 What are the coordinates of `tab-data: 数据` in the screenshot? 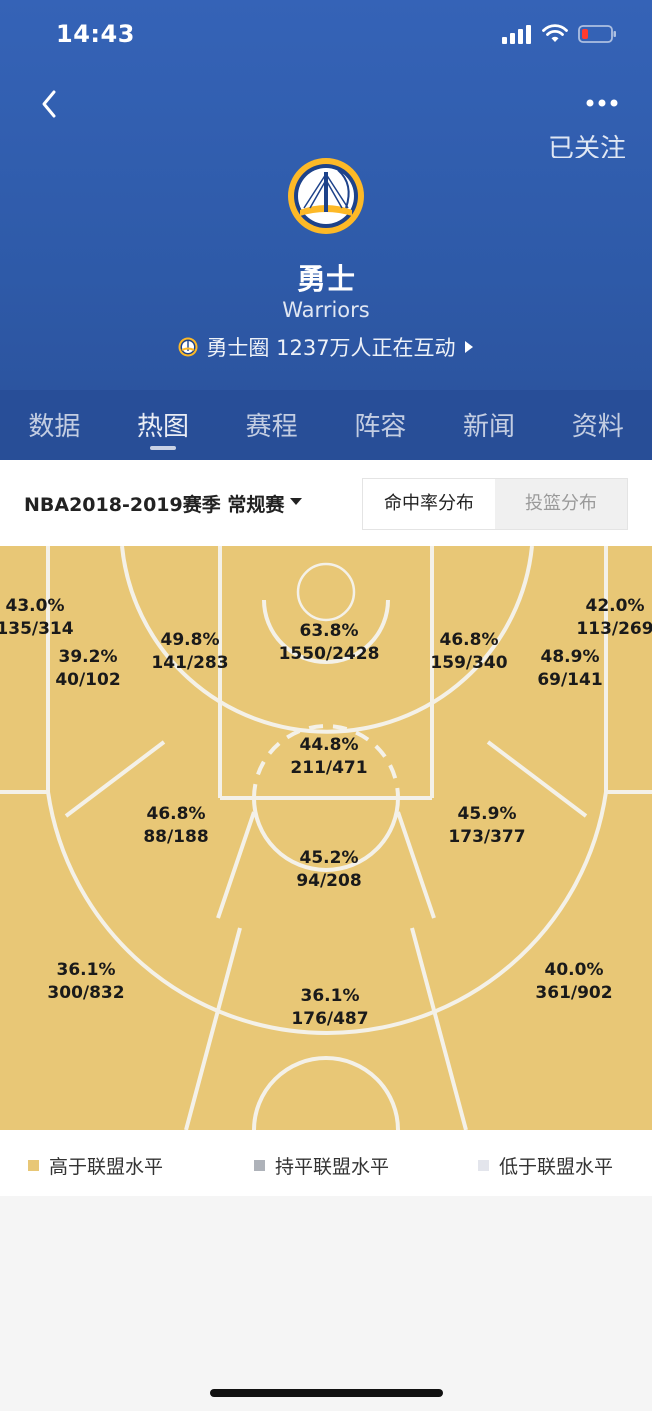 It's located at (54, 427).